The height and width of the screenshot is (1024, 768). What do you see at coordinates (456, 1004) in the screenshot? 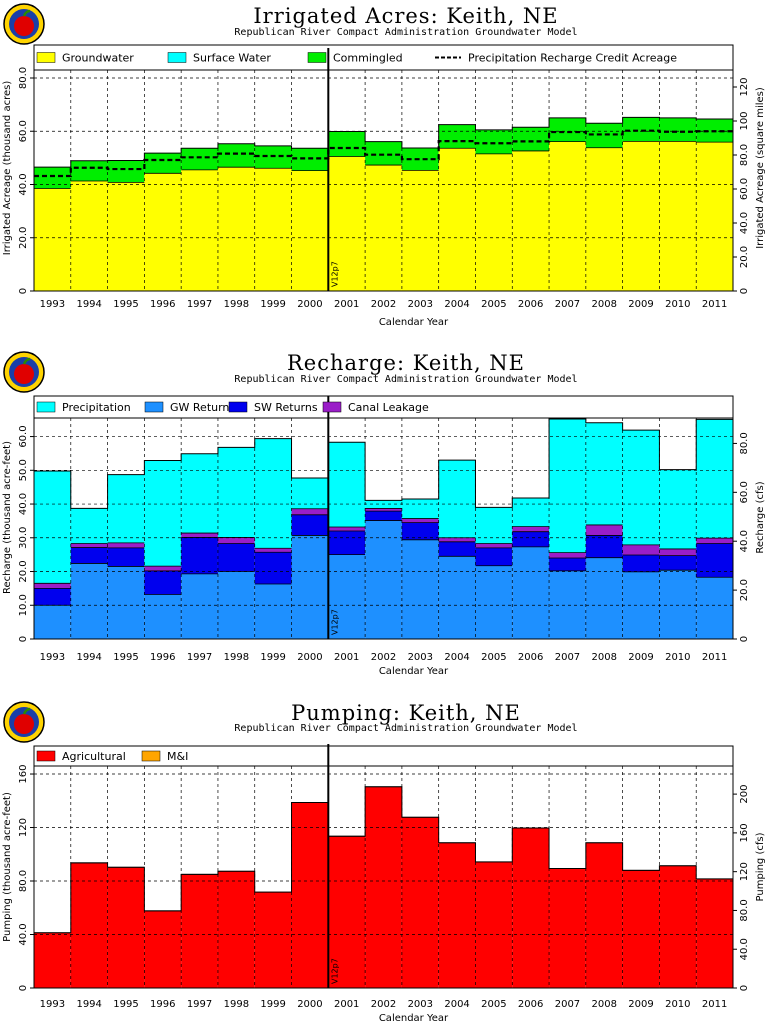
I see `x-tick-label: 2004` at bounding box center [456, 1004].